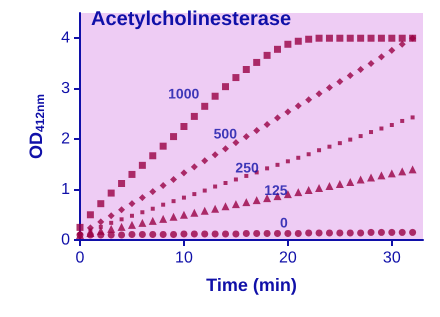 Image resolution: width=440 pixels, height=317 pixels. What do you see at coordinates (284, 222) in the screenshot?
I see `series-label: 0` at bounding box center [284, 222].